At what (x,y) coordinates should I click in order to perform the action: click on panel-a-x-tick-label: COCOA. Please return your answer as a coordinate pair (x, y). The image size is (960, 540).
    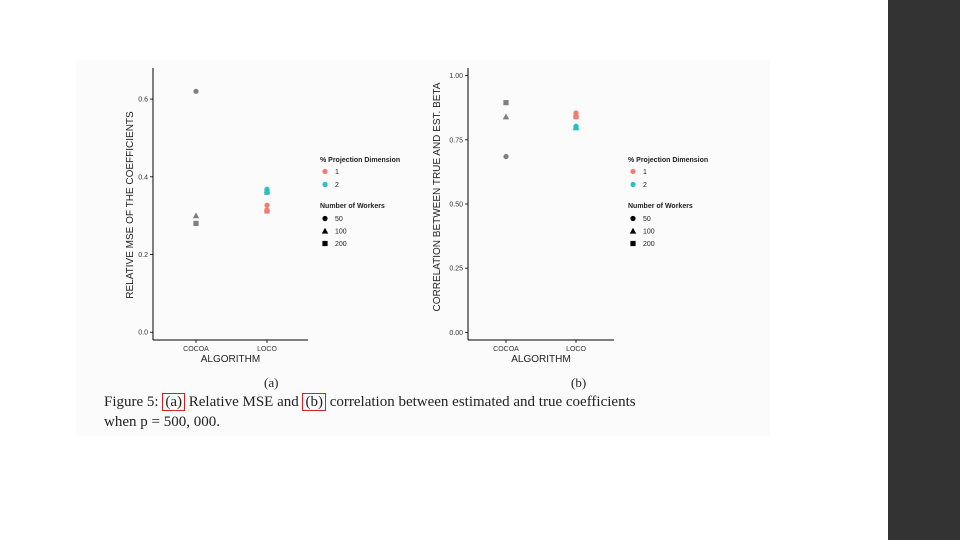
    Looking at the image, I should click on (196, 349).